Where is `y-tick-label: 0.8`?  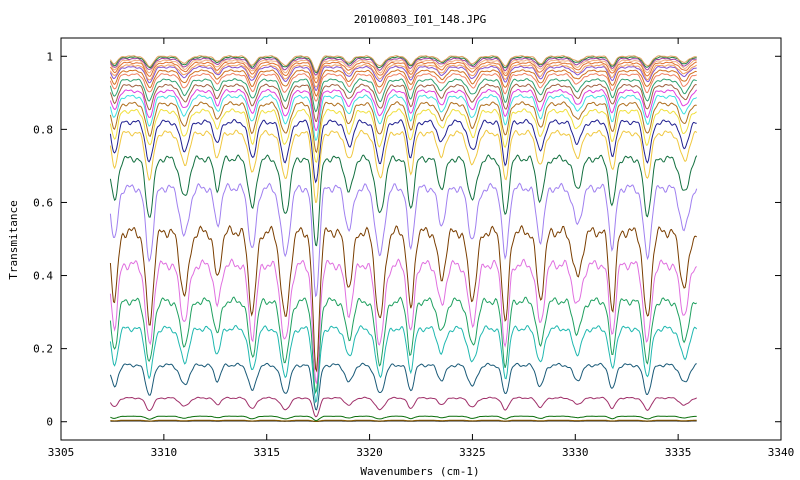
y-tick-label: 0.8 is located at coordinates (43, 129).